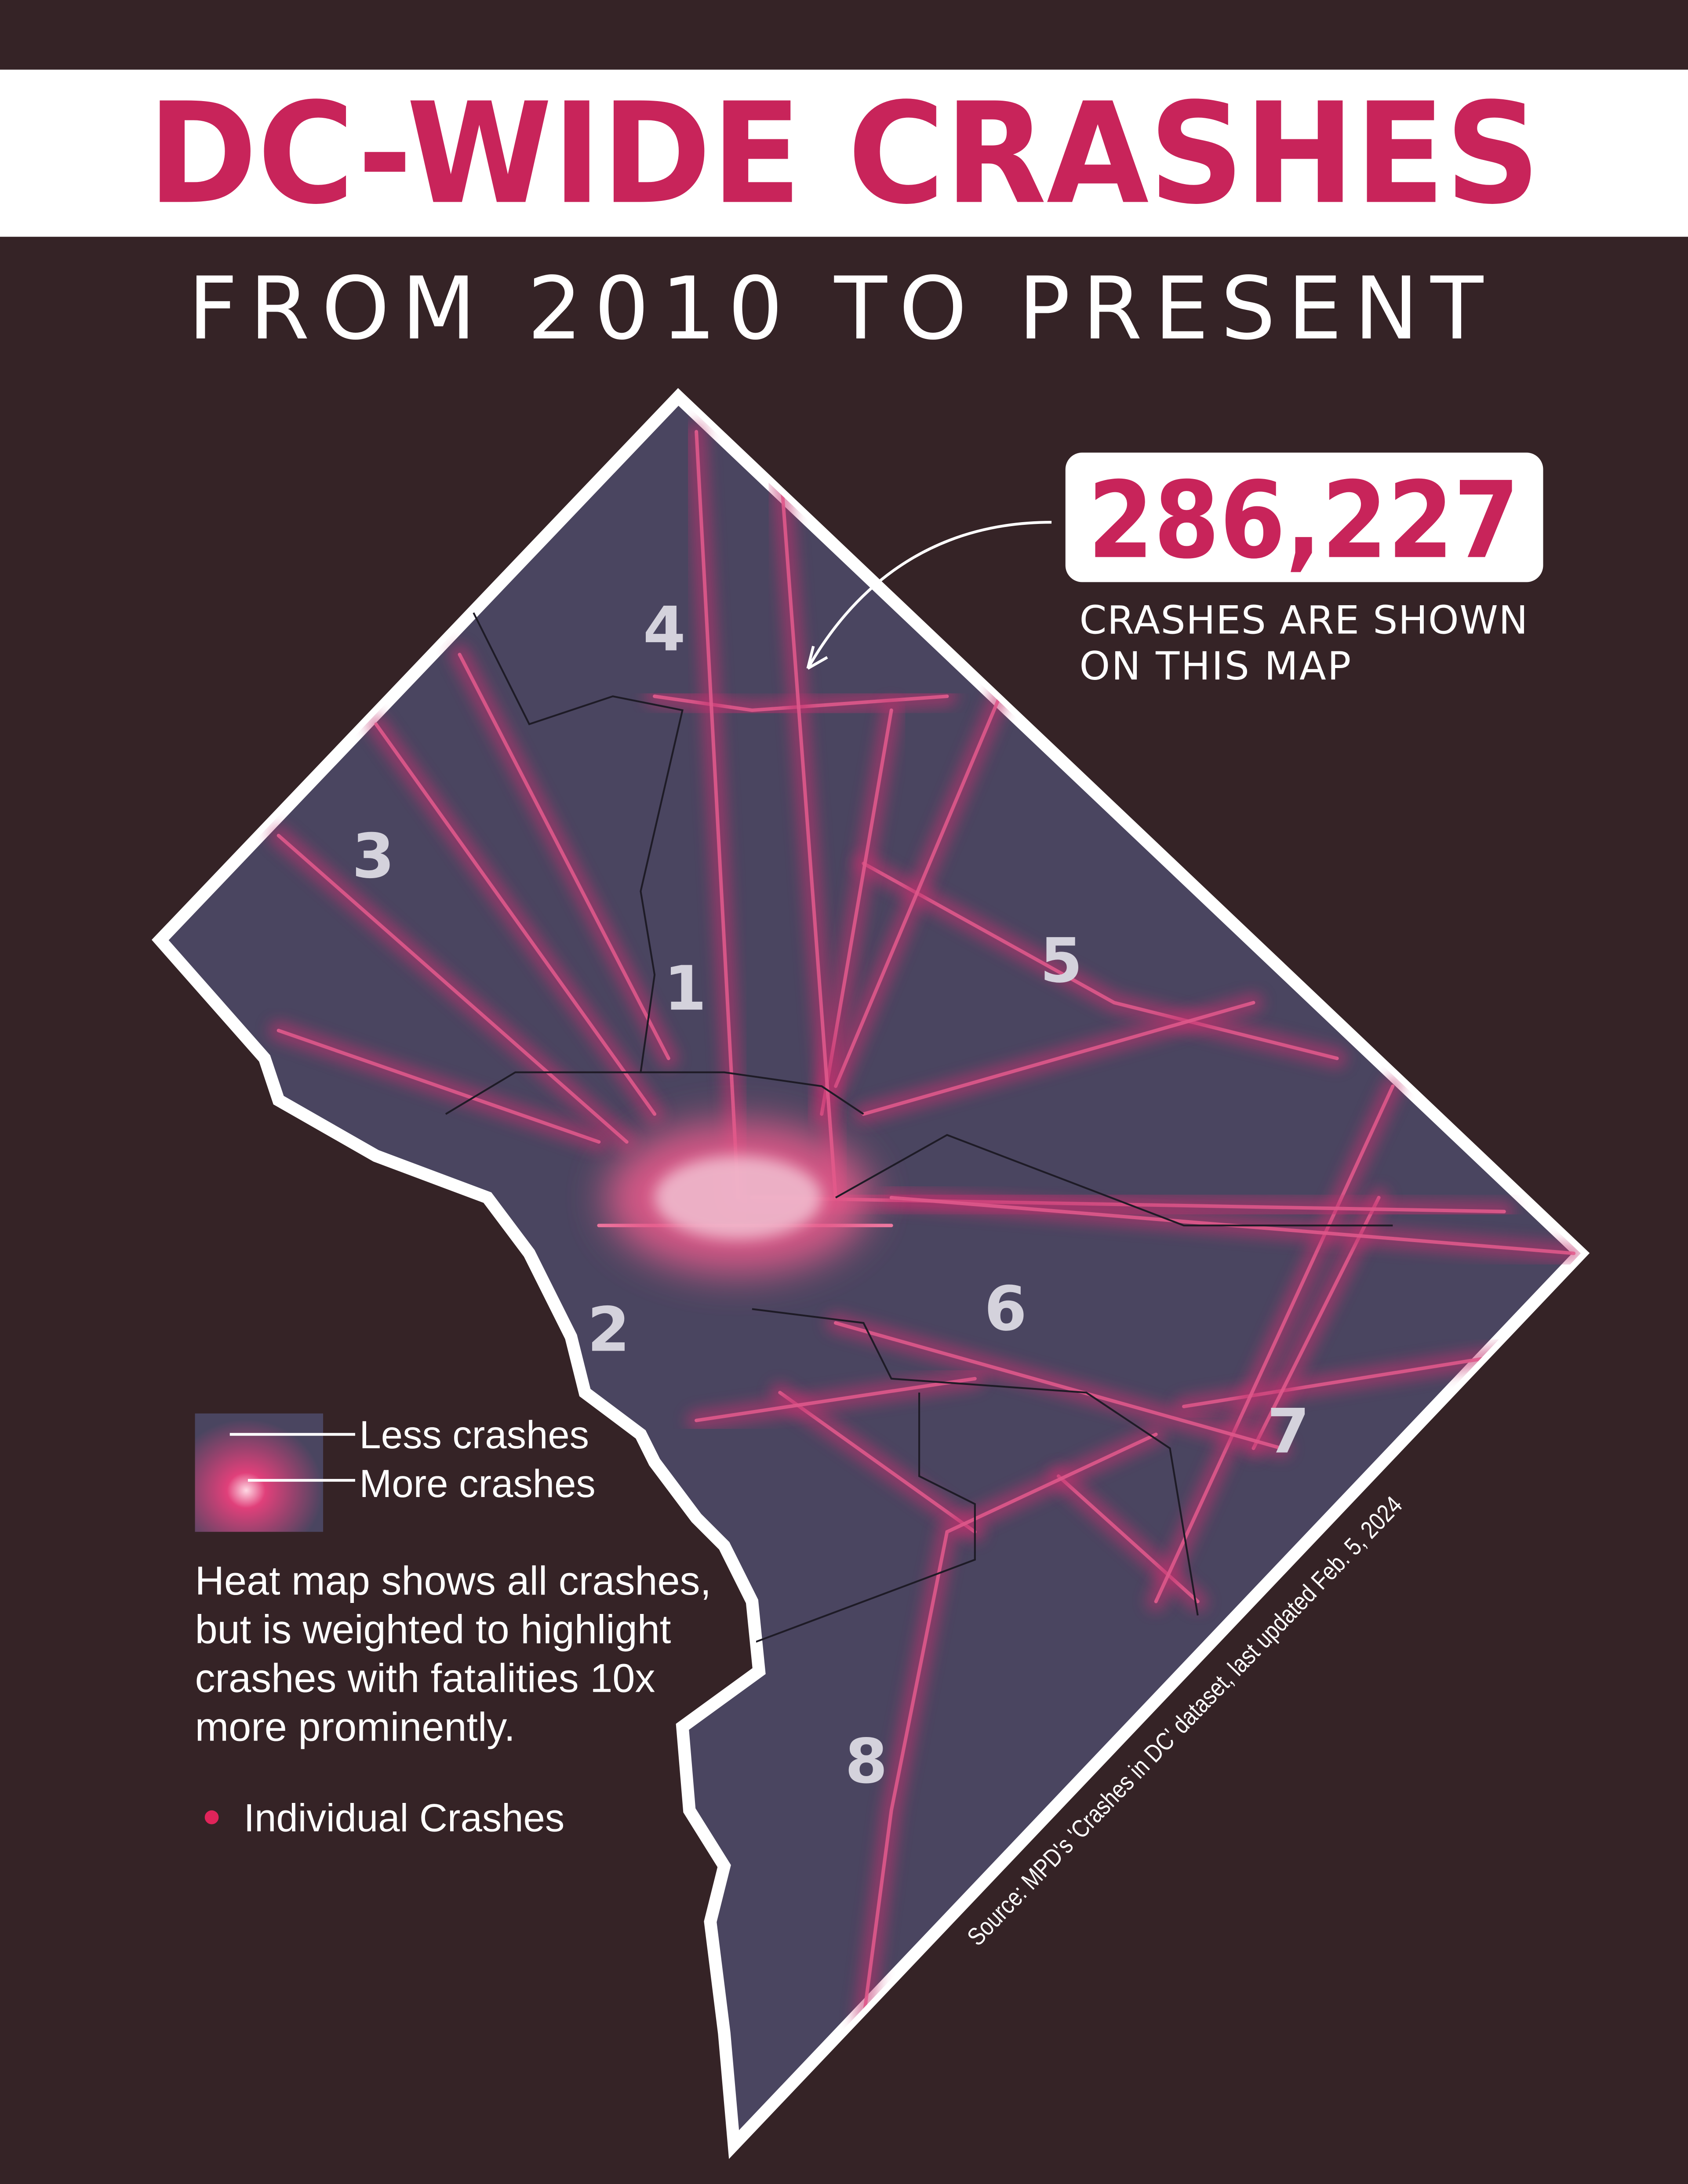 The width and height of the screenshot is (1688, 2184). What do you see at coordinates (1215, 666) in the screenshot?
I see `caption-line: ON THIS MAP` at bounding box center [1215, 666].